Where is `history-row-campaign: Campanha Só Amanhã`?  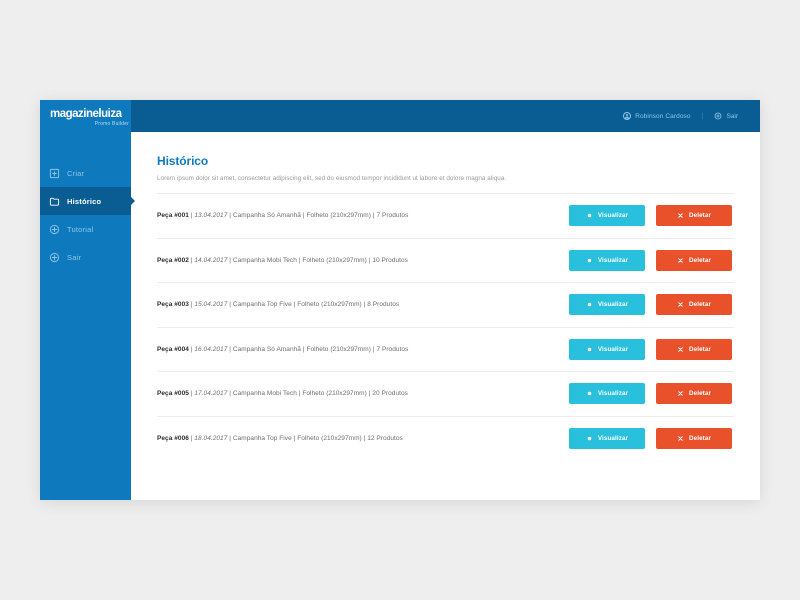
history-row-campaign: Campanha Só Amanhã is located at coordinates (266, 349).